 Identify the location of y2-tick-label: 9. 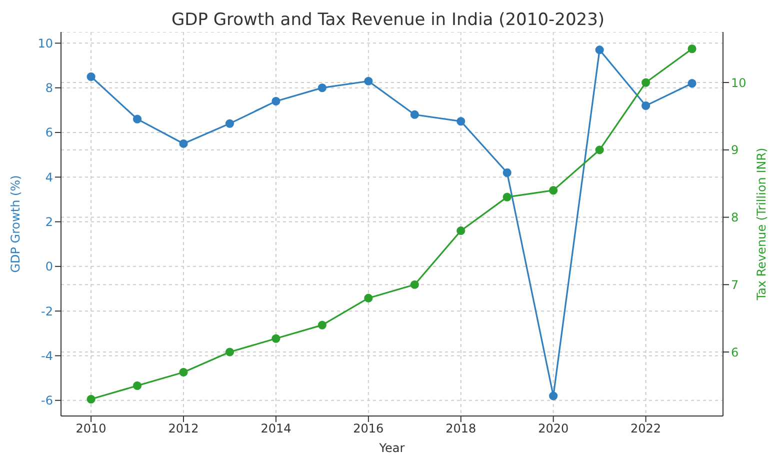
(735, 150).